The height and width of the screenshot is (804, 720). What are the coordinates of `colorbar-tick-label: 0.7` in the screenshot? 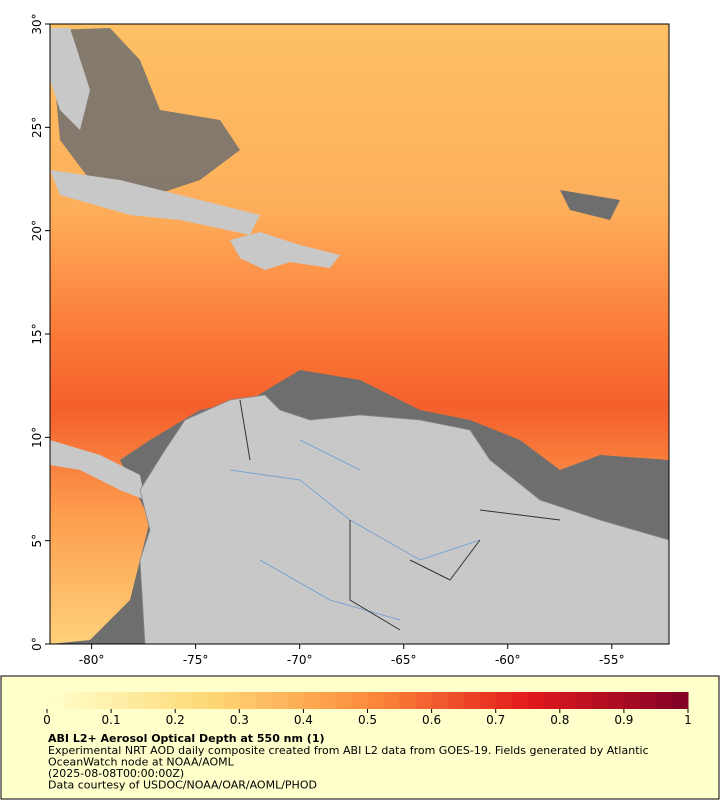 It's located at (495, 720).